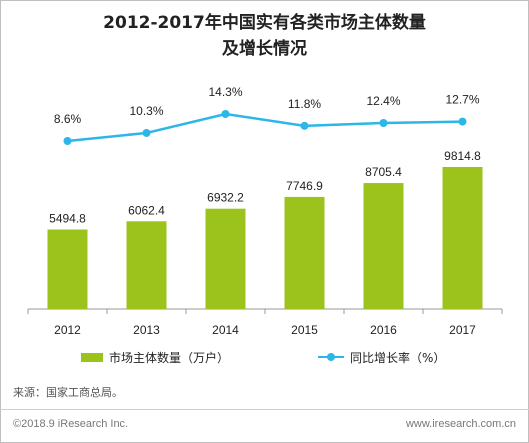 This screenshot has width=529, height=443. What do you see at coordinates (169, 357) in the screenshot?
I see `legend-bar-label: 市场主体数量（万户）` at bounding box center [169, 357].